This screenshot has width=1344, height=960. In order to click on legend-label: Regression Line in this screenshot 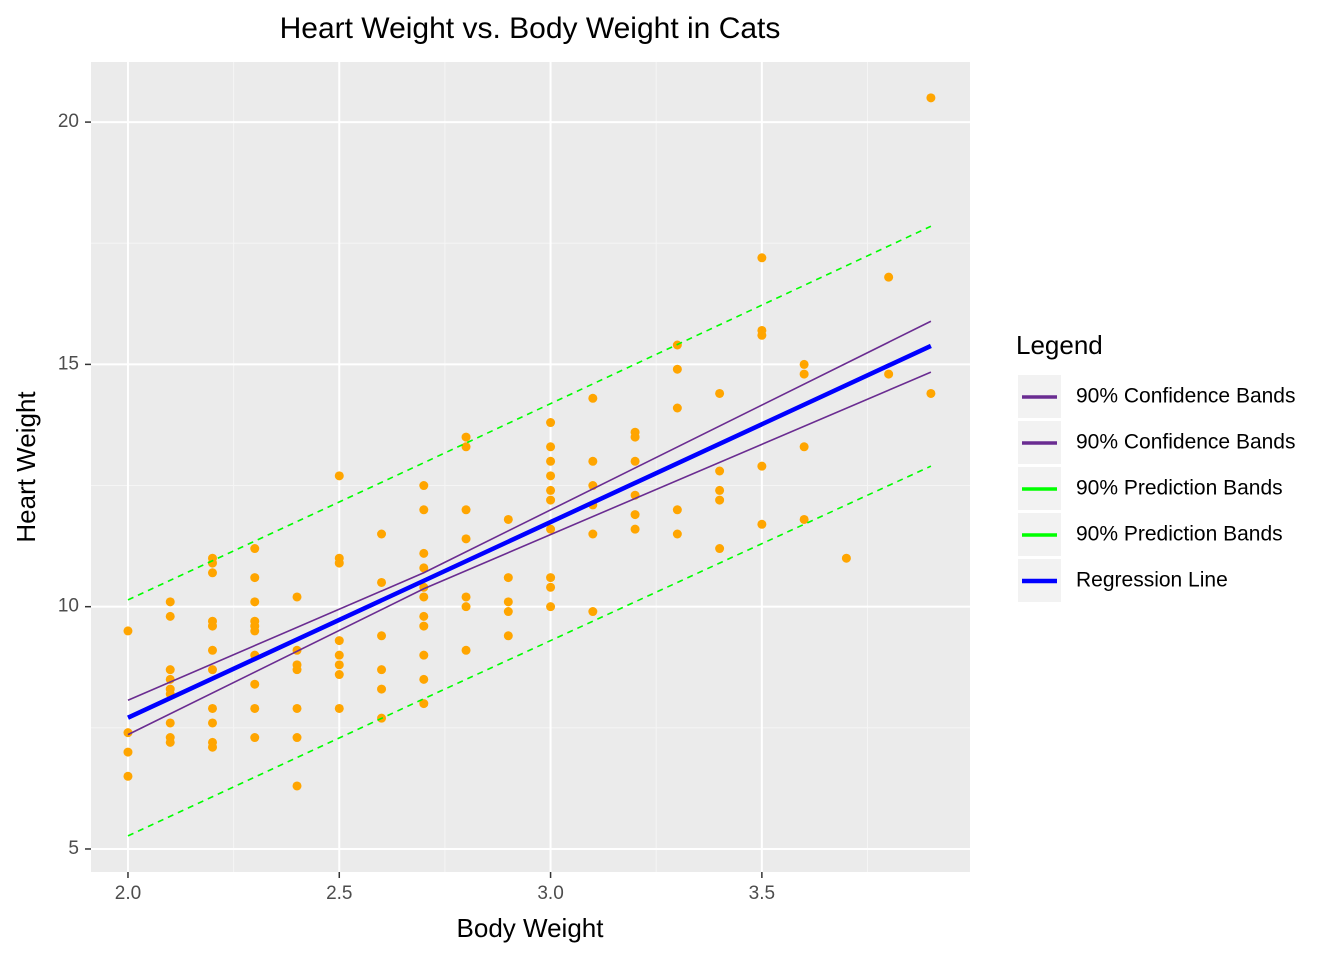, I will do `click(1152, 580)`.